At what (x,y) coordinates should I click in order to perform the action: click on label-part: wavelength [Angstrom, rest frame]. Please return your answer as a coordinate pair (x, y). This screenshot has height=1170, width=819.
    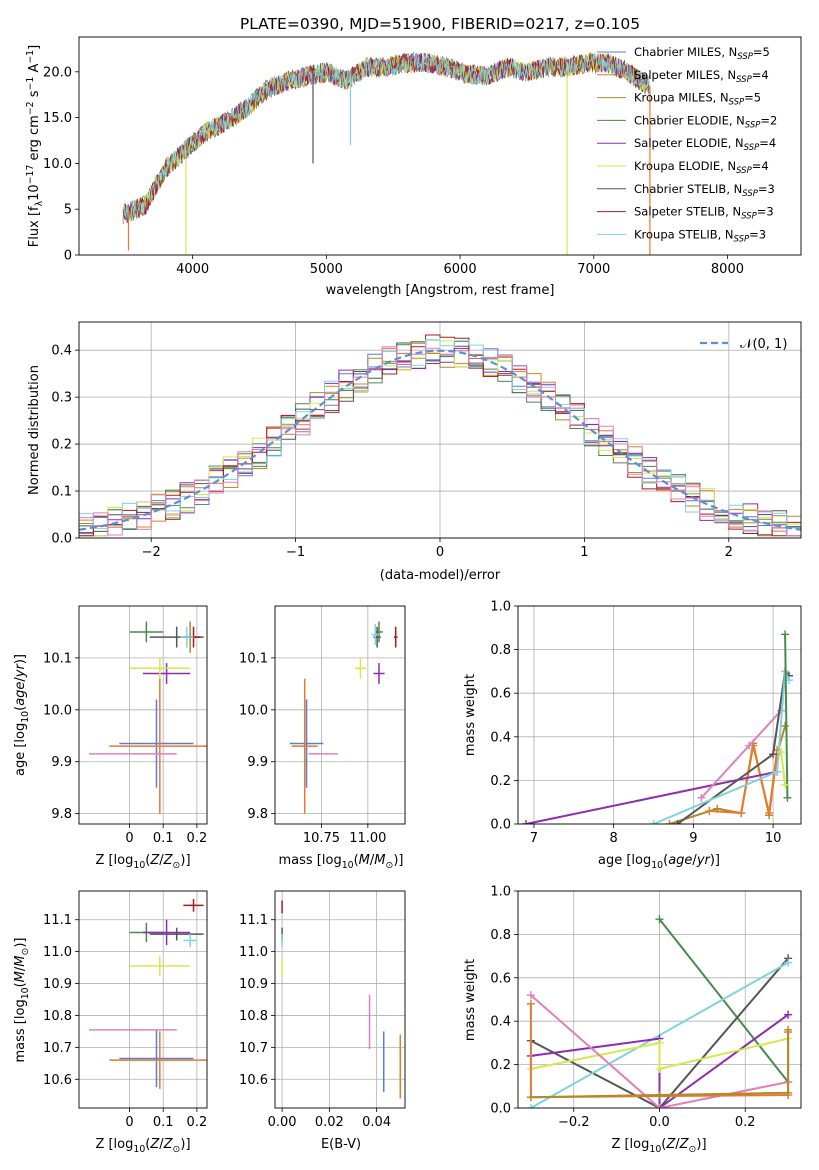
    Looking at the image, I should click on (440, 290).